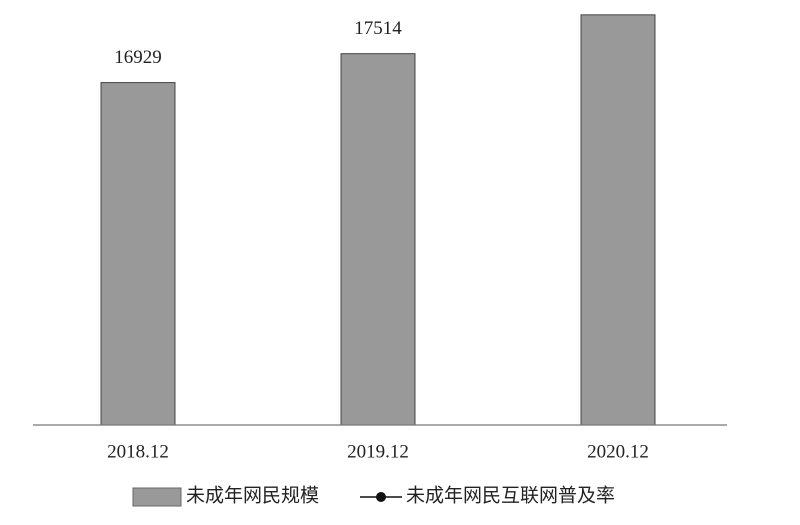 This screenshot has height=525, width=800. I want to click on data-label: 17514, so click(378, 28).